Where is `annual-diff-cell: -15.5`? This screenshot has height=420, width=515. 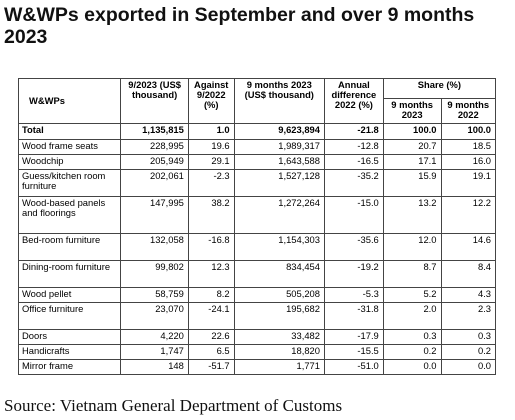 annual-diff-cell: -15.5 is located at coordinates (353, 352).